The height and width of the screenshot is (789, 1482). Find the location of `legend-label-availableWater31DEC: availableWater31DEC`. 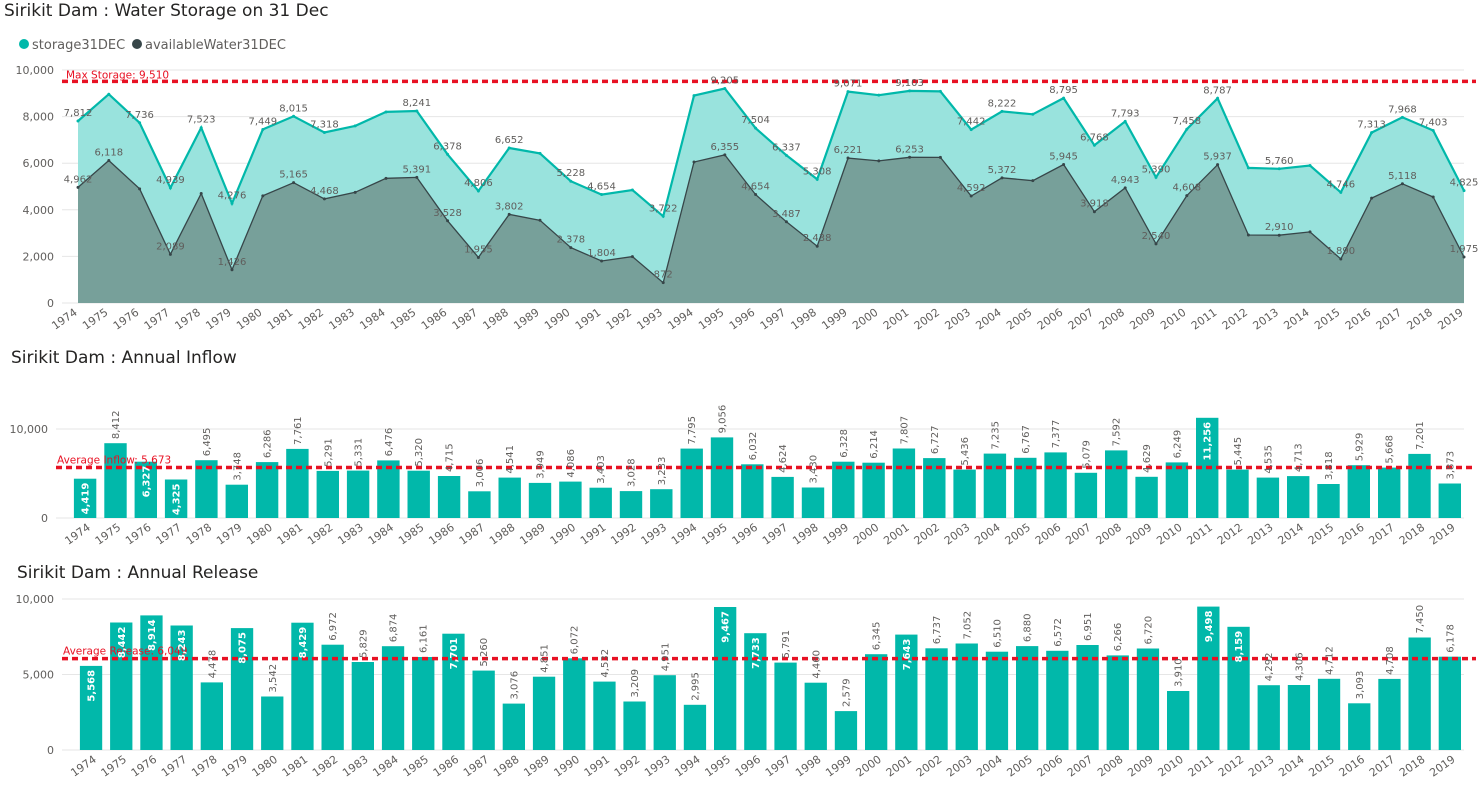

legend-label-availableWater31DEC: availableWater31DEC is located at coordinates (215, 45).